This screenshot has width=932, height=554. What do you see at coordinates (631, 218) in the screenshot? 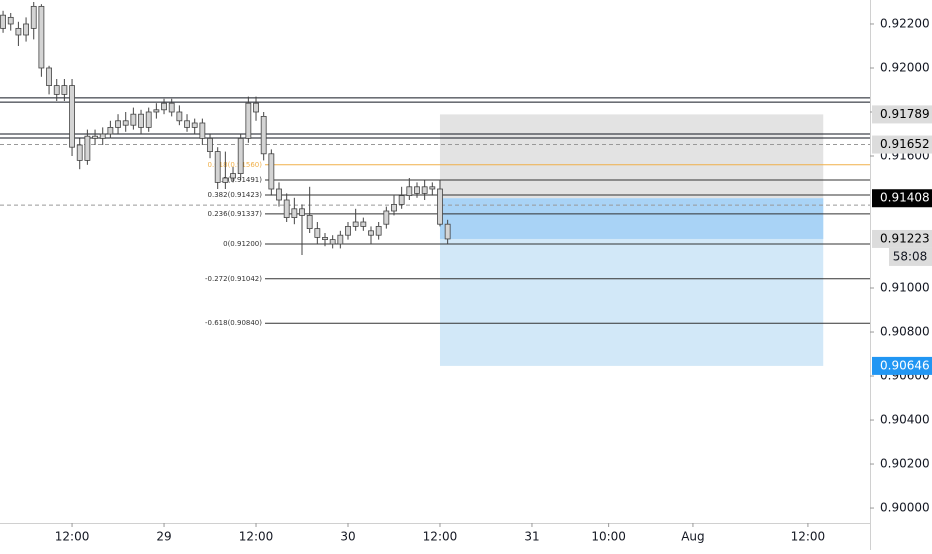
I see `open-pnl-zone` at bounding box center [631, 218].